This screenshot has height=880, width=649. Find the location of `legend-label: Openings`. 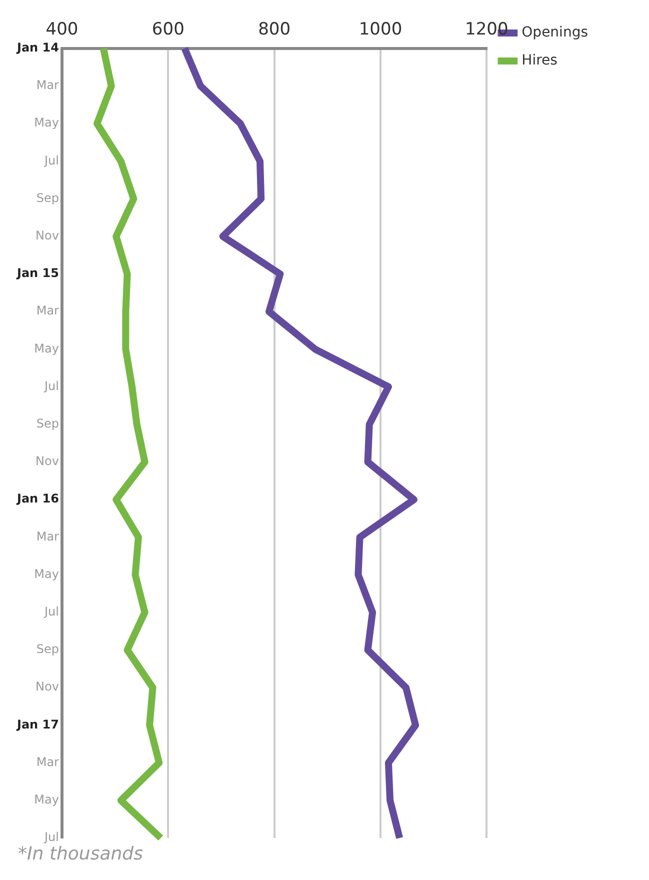

legend-label: Openings is located at coordinates (555, 32).